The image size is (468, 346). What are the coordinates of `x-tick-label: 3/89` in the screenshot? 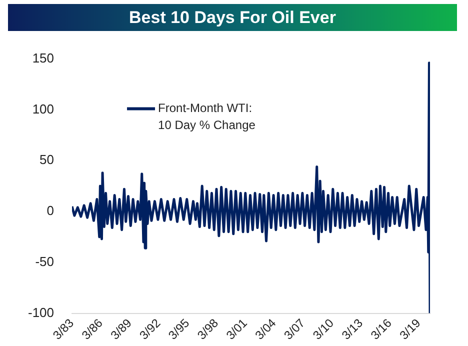 It's located at (121, 329).